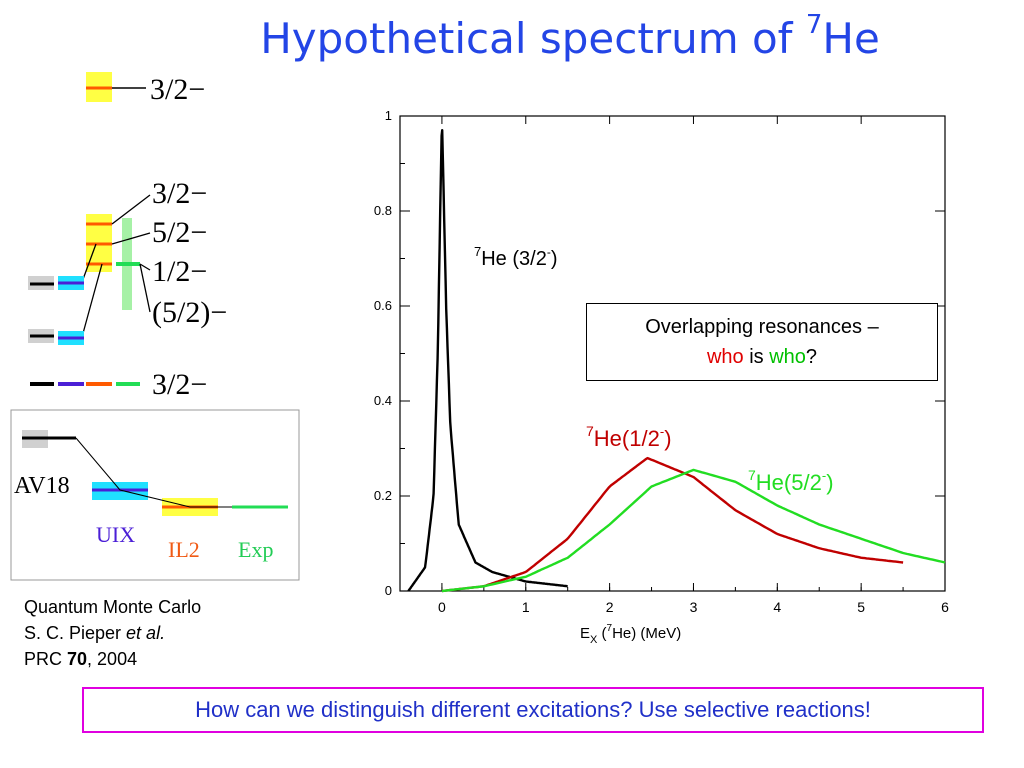  What do you see at coordinates (189, 312) in the screenshot?
I see `level-label: (5/2)−` at bounding box center [189, 312].